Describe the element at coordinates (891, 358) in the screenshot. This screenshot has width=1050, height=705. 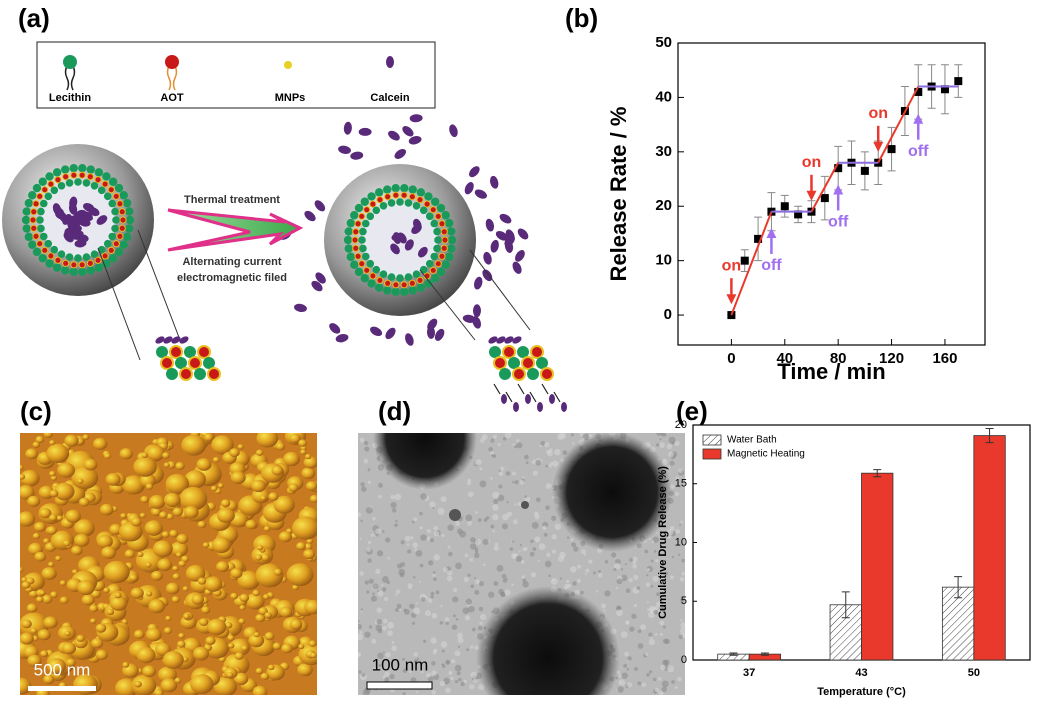
I see `x-tick-label: 120` at that location.